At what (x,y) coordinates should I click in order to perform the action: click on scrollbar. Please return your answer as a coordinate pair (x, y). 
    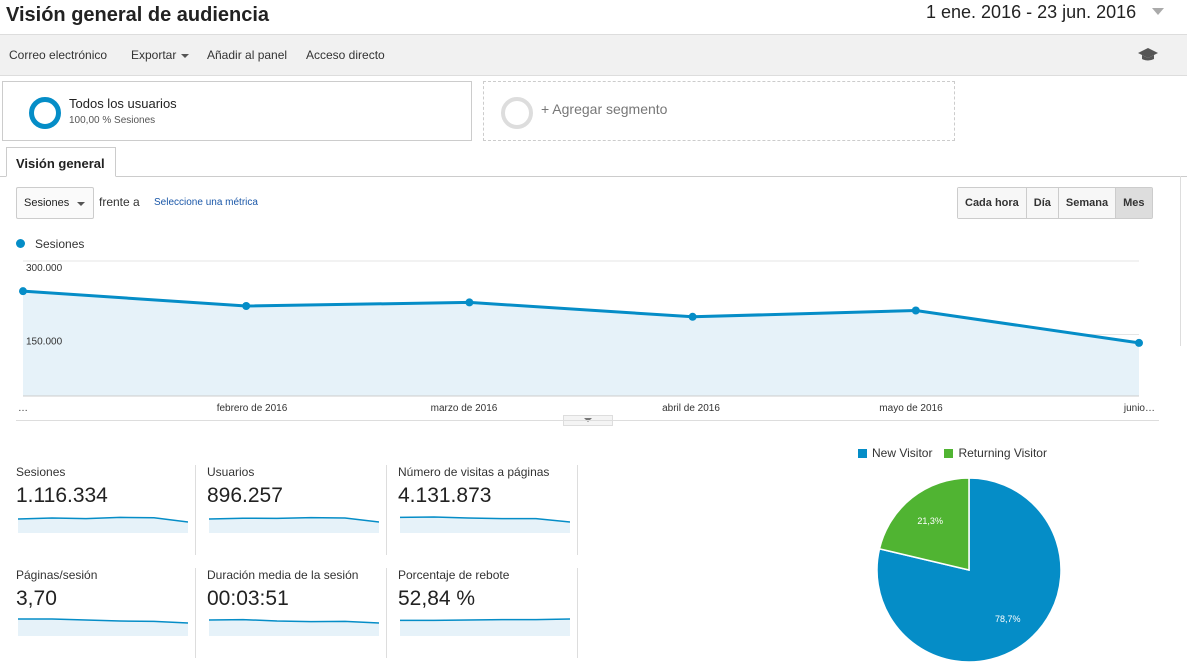
    Looking at the image, I should click on (1183, 261).